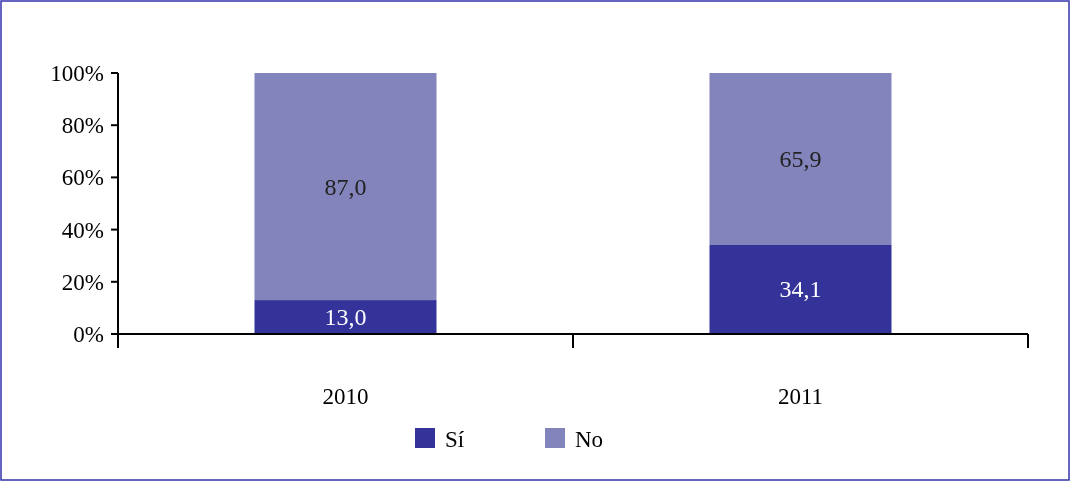 The width and height of the screenshot is (1070, 481). I want to click on data-label: 65,9, so click(800, 159).